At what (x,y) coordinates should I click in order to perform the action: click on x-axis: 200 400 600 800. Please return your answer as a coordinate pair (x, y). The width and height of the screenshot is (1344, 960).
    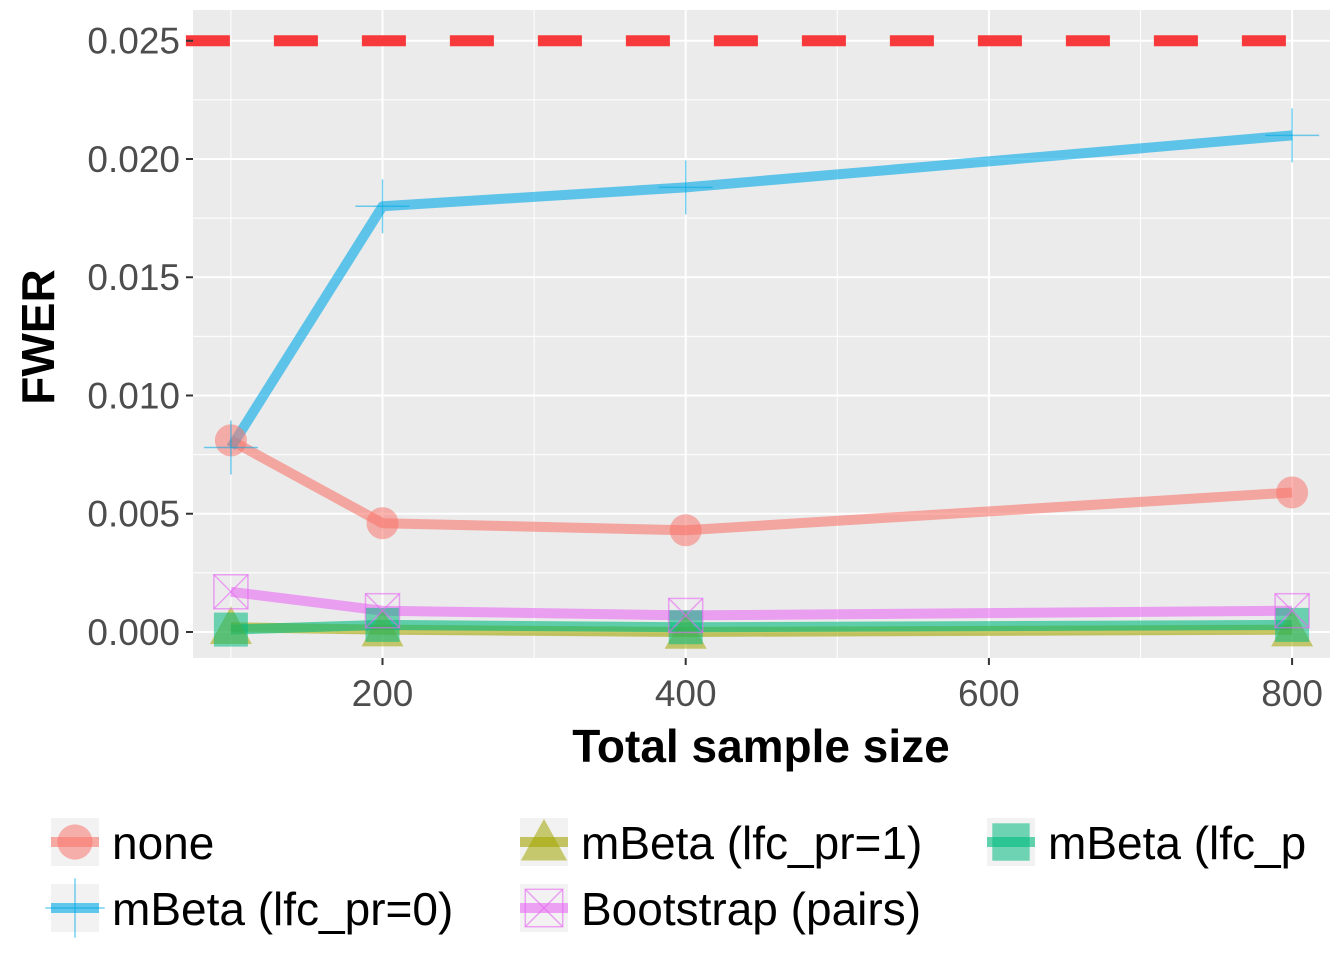
    Looking at the image, I should click on (837, 686).